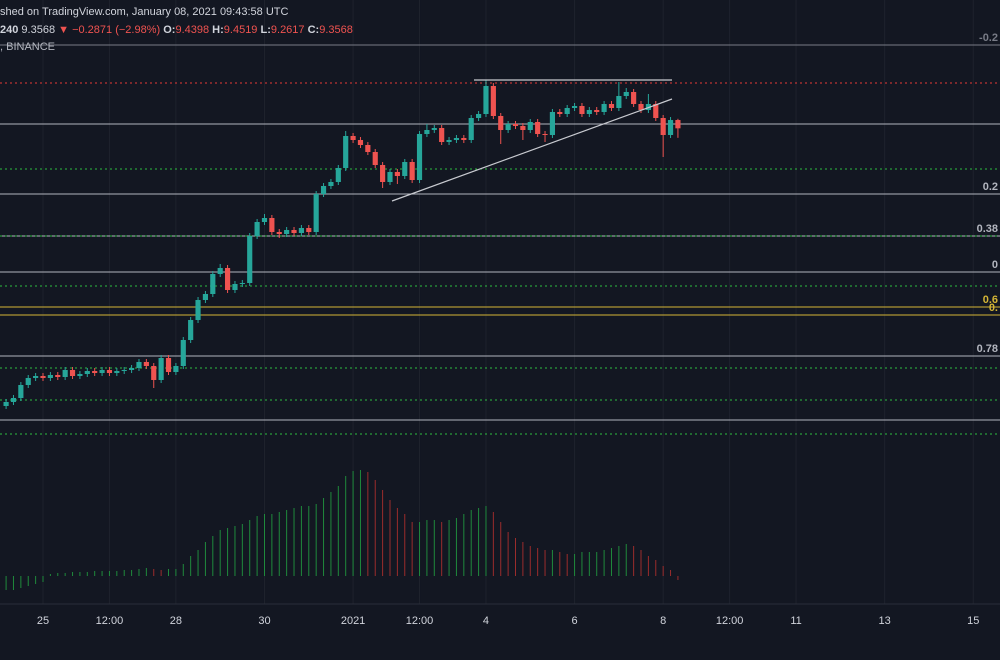 This screenshot has width=1000, height=660. Describe the element at coordinates (176, 621) in the screenshot. I see `x-tick-label: 28` at that location.